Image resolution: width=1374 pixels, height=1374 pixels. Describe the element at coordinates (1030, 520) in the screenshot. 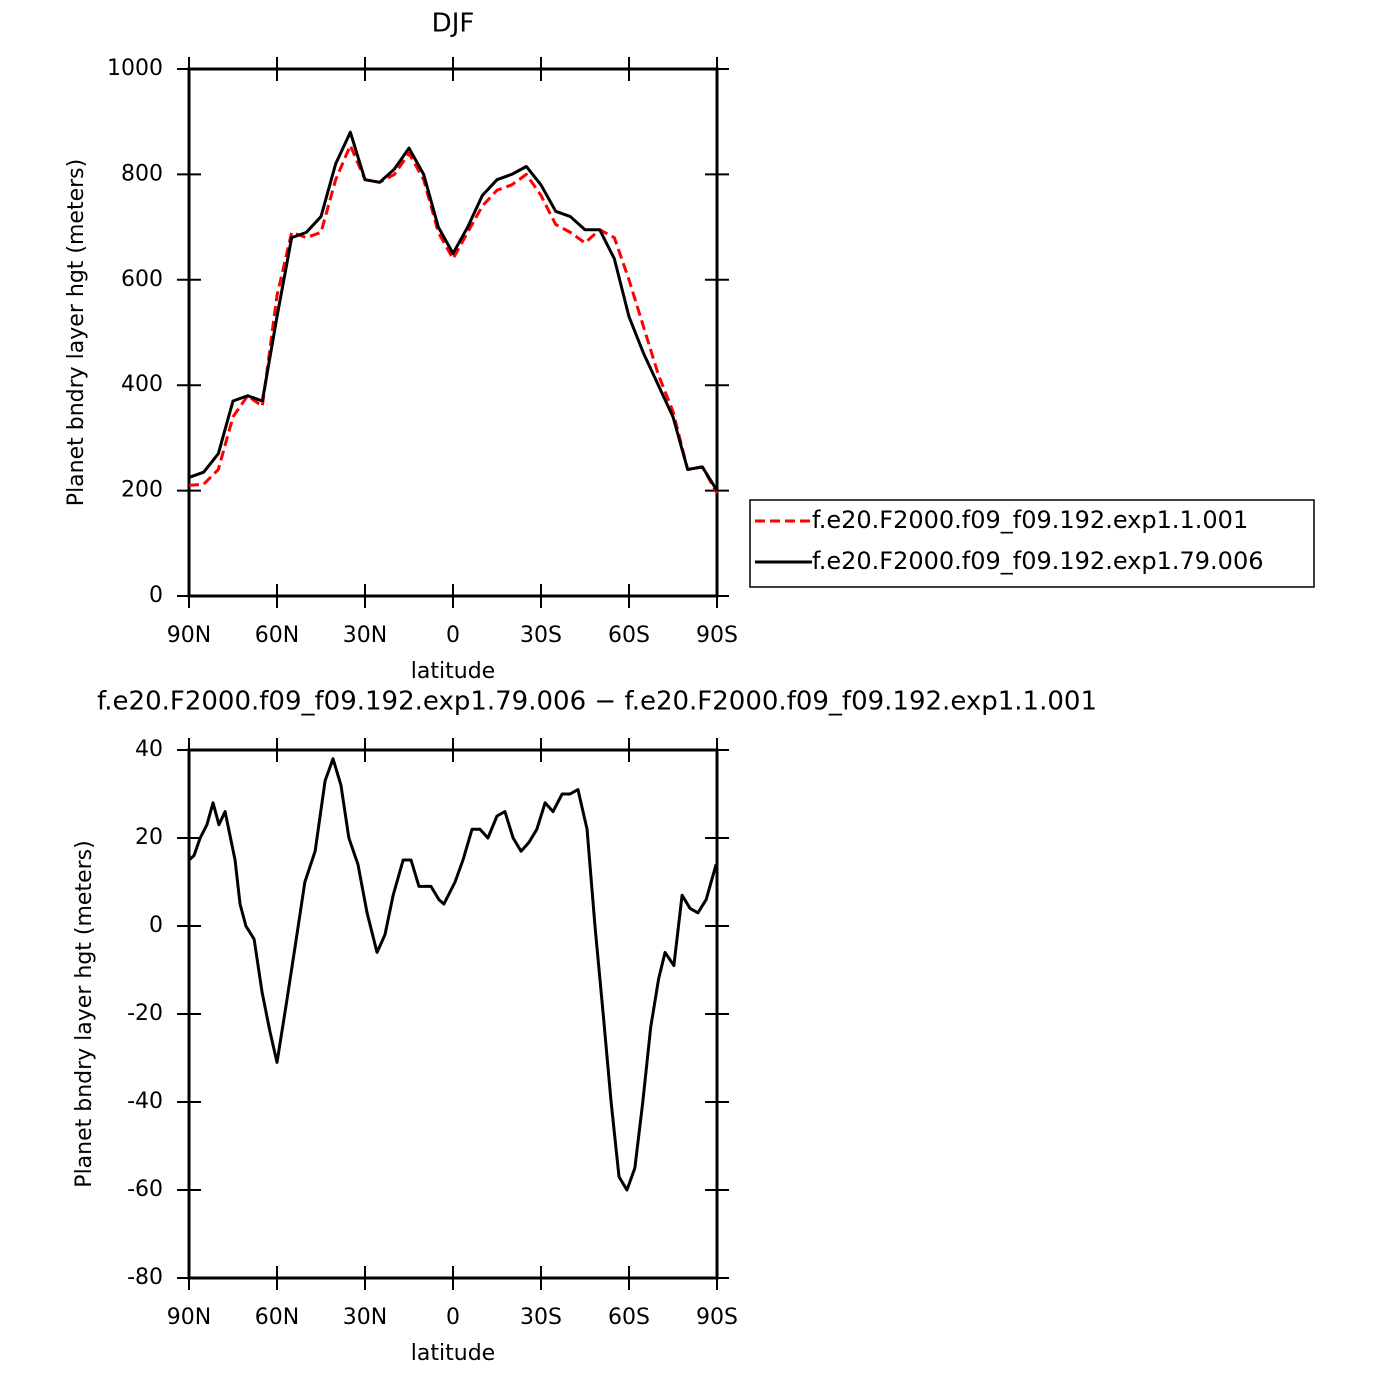

I see `legend-label: f.e20.F2000.f09_f09.192.exp1.1.001` at that location.